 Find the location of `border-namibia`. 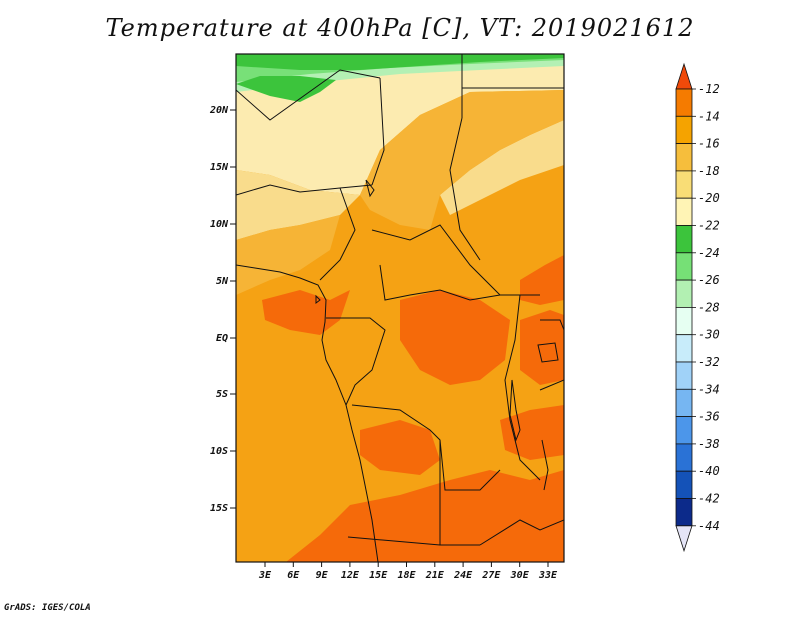

border-namibia is located at coordinates (394, 541).